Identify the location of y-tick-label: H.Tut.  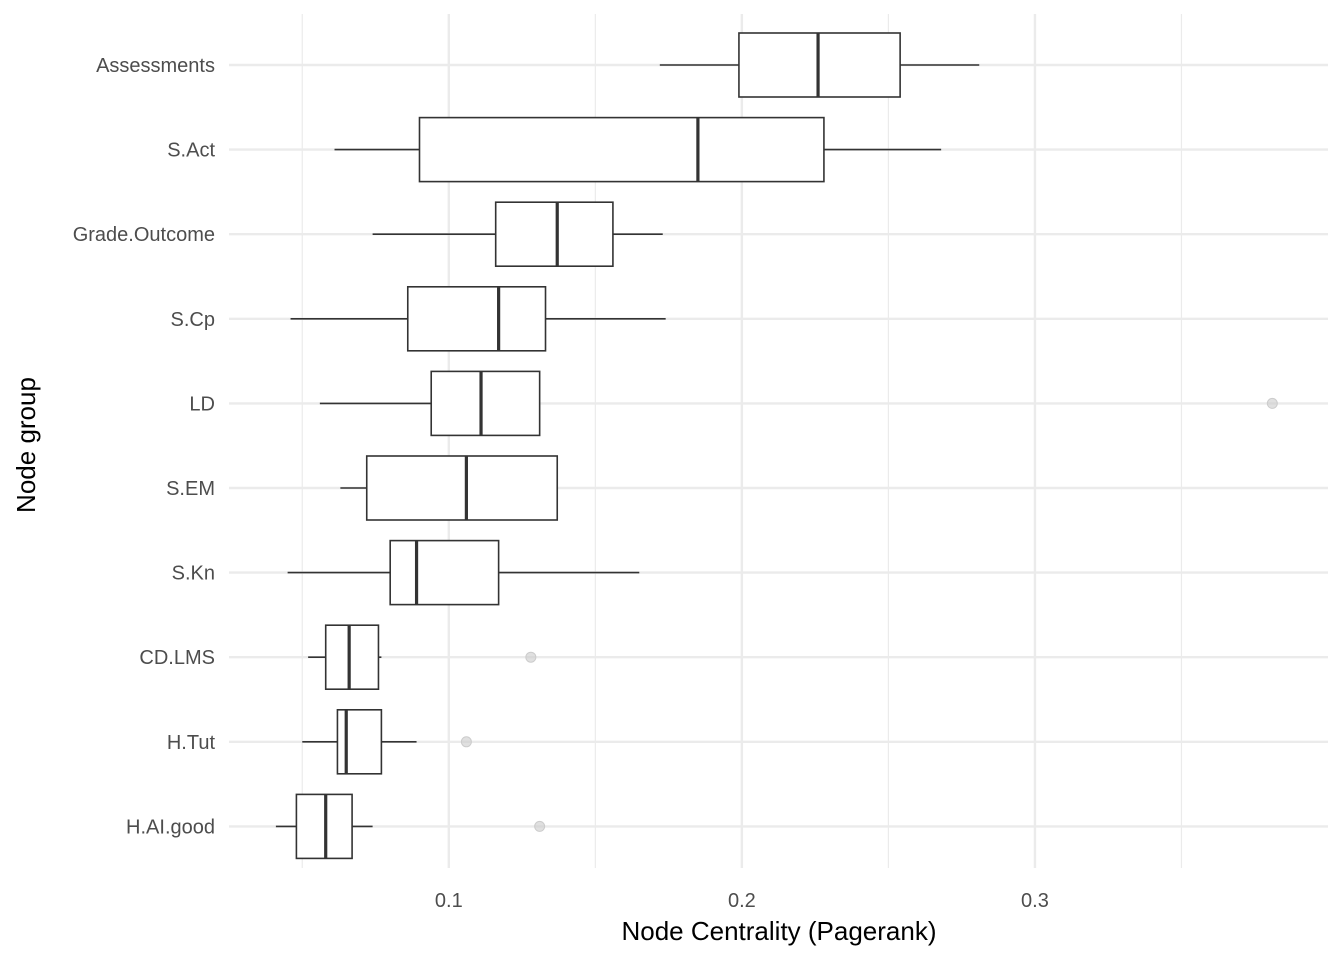
(191, 743).